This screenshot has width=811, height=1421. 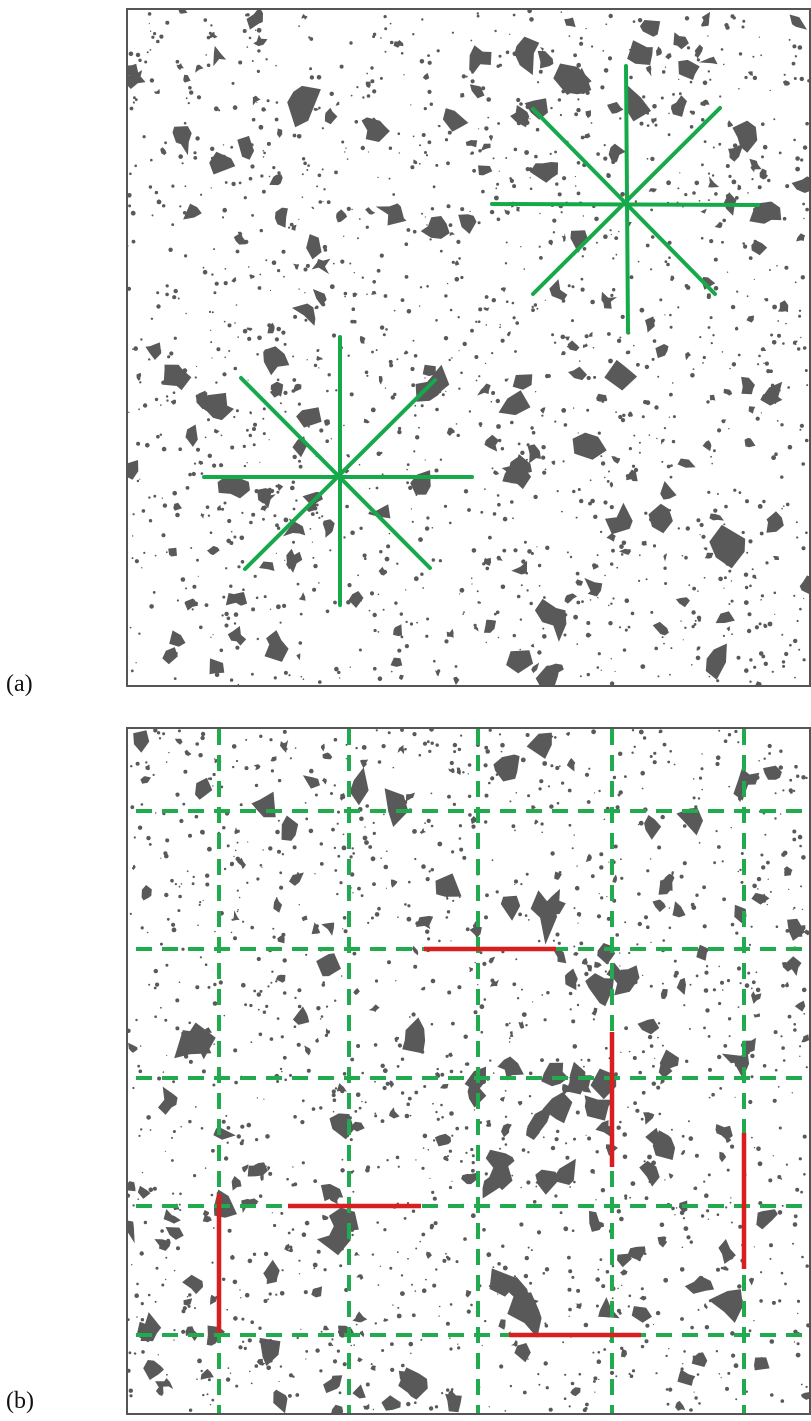 I want to click on star-1-antidiagonal-line, so click(x=624, y=201).